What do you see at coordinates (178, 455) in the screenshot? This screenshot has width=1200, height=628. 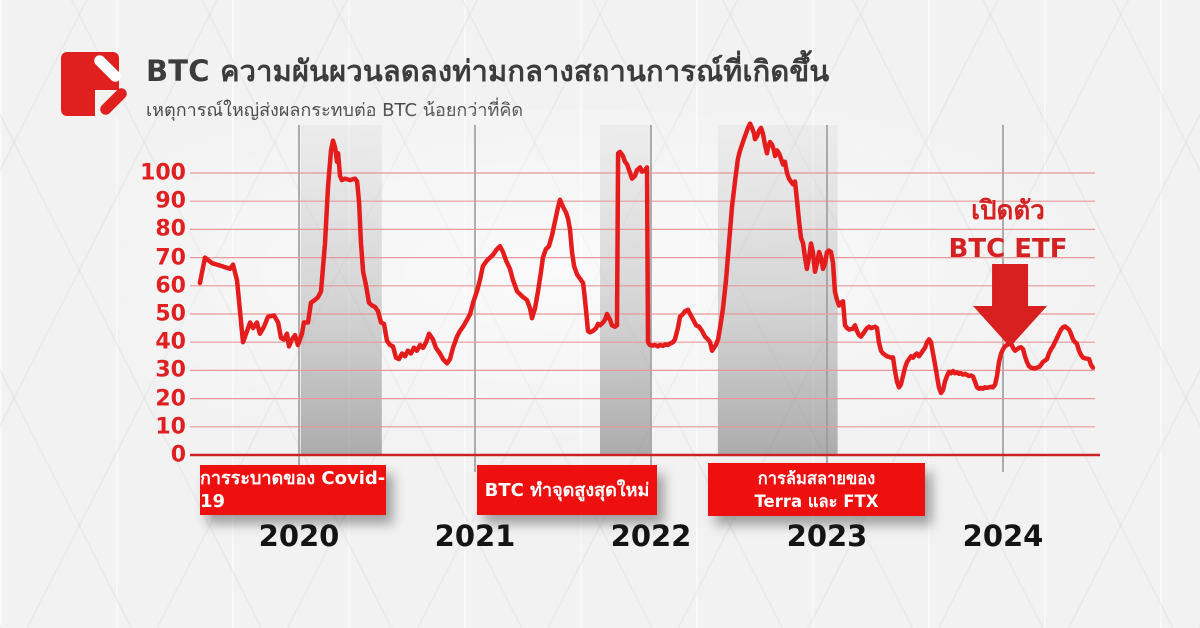 I see `y-tick-label: 0` at bounding box center [178, 455].